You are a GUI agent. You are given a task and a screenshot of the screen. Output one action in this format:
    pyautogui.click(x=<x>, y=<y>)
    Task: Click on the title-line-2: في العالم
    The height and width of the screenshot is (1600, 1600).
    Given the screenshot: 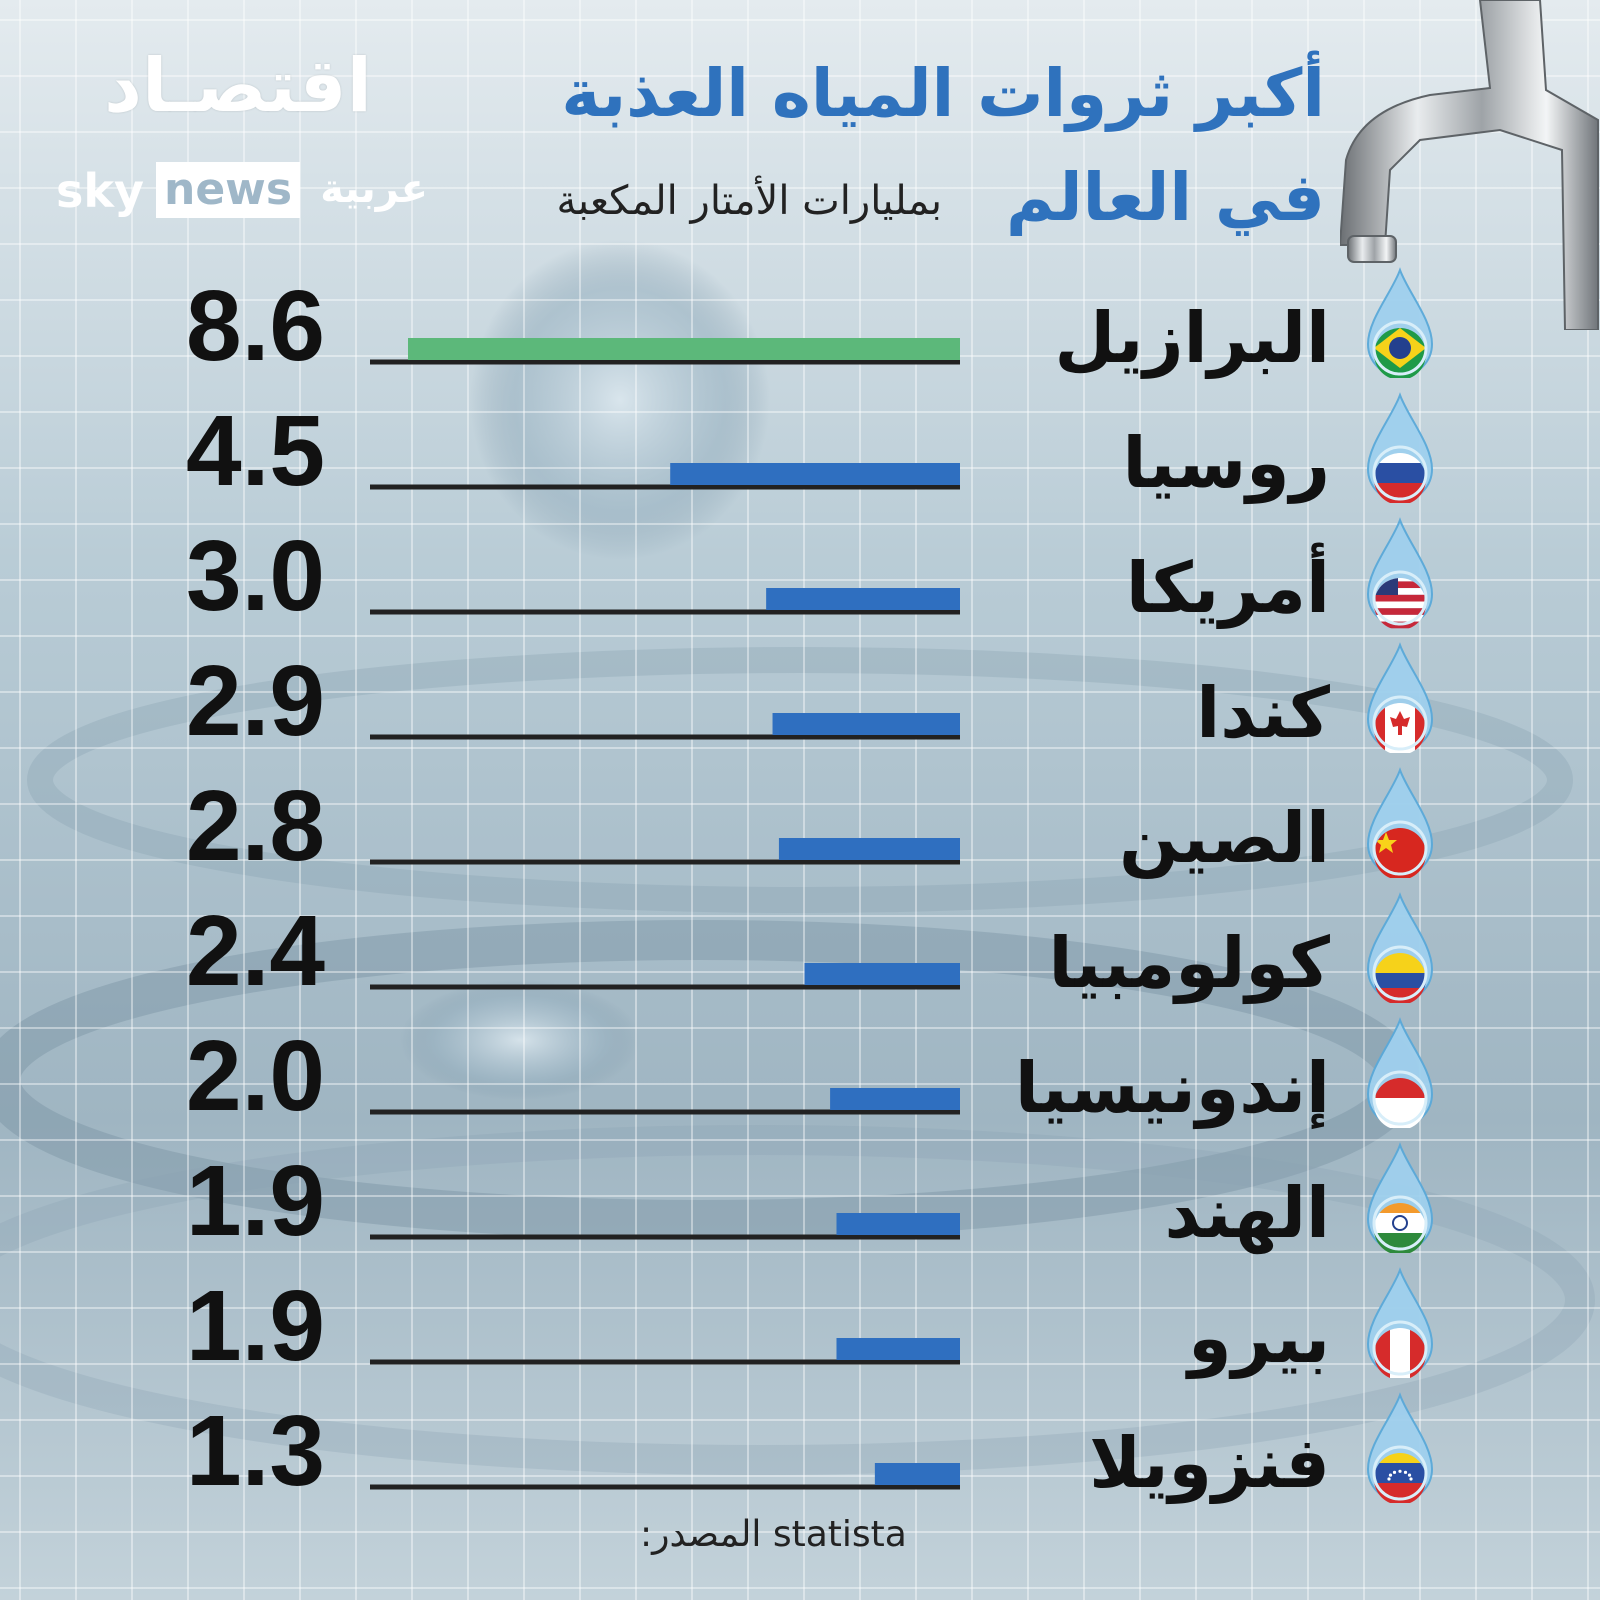 What is the action you would take?
    pyautogui.click(x=1165, y=197)
    